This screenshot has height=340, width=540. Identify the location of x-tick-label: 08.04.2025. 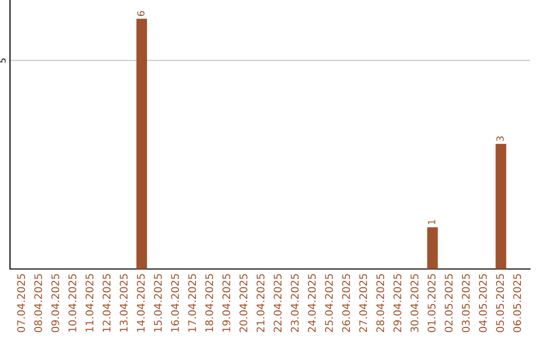
(38, 303).